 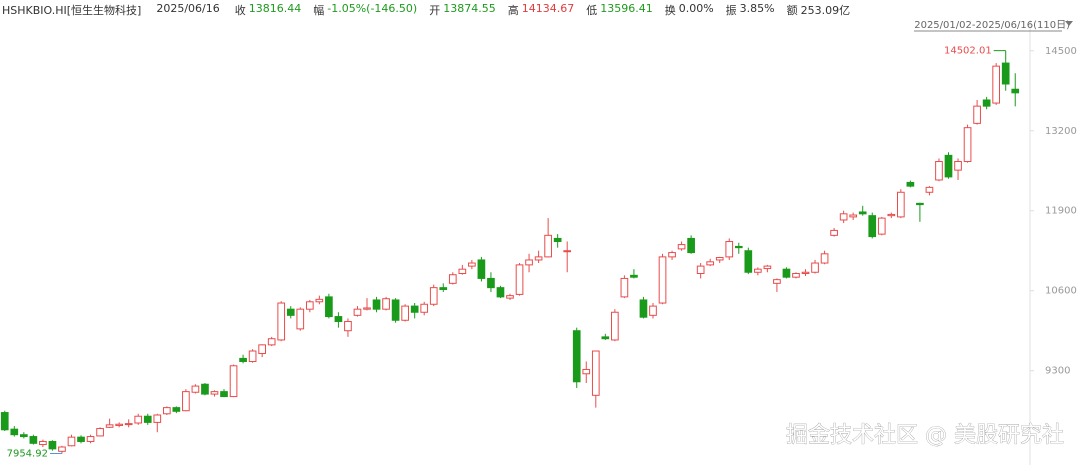 I want to click on y-tick-label: 11900, so click(x=1061, y=211).